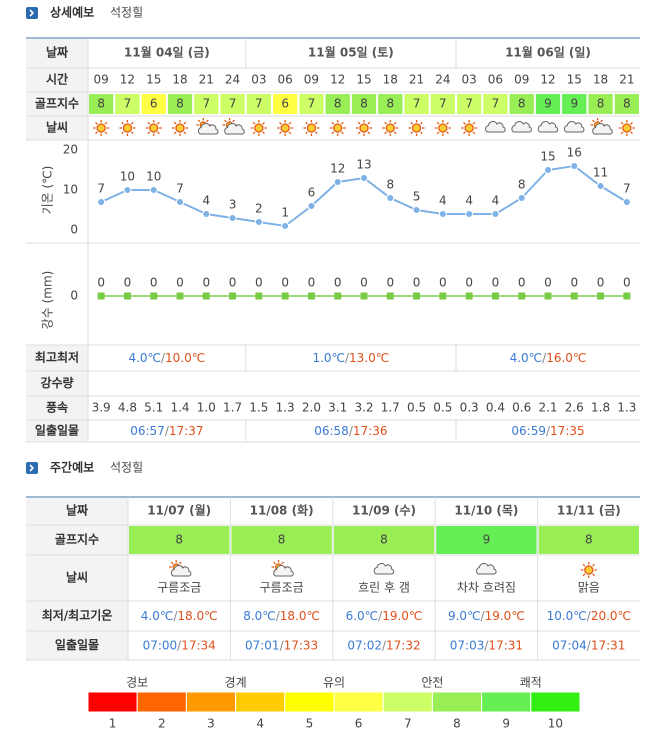  What do you see at coordinates (301, 645) in the screenshot?
I see `high-value: 17:33` at bounding box center [301, 645].